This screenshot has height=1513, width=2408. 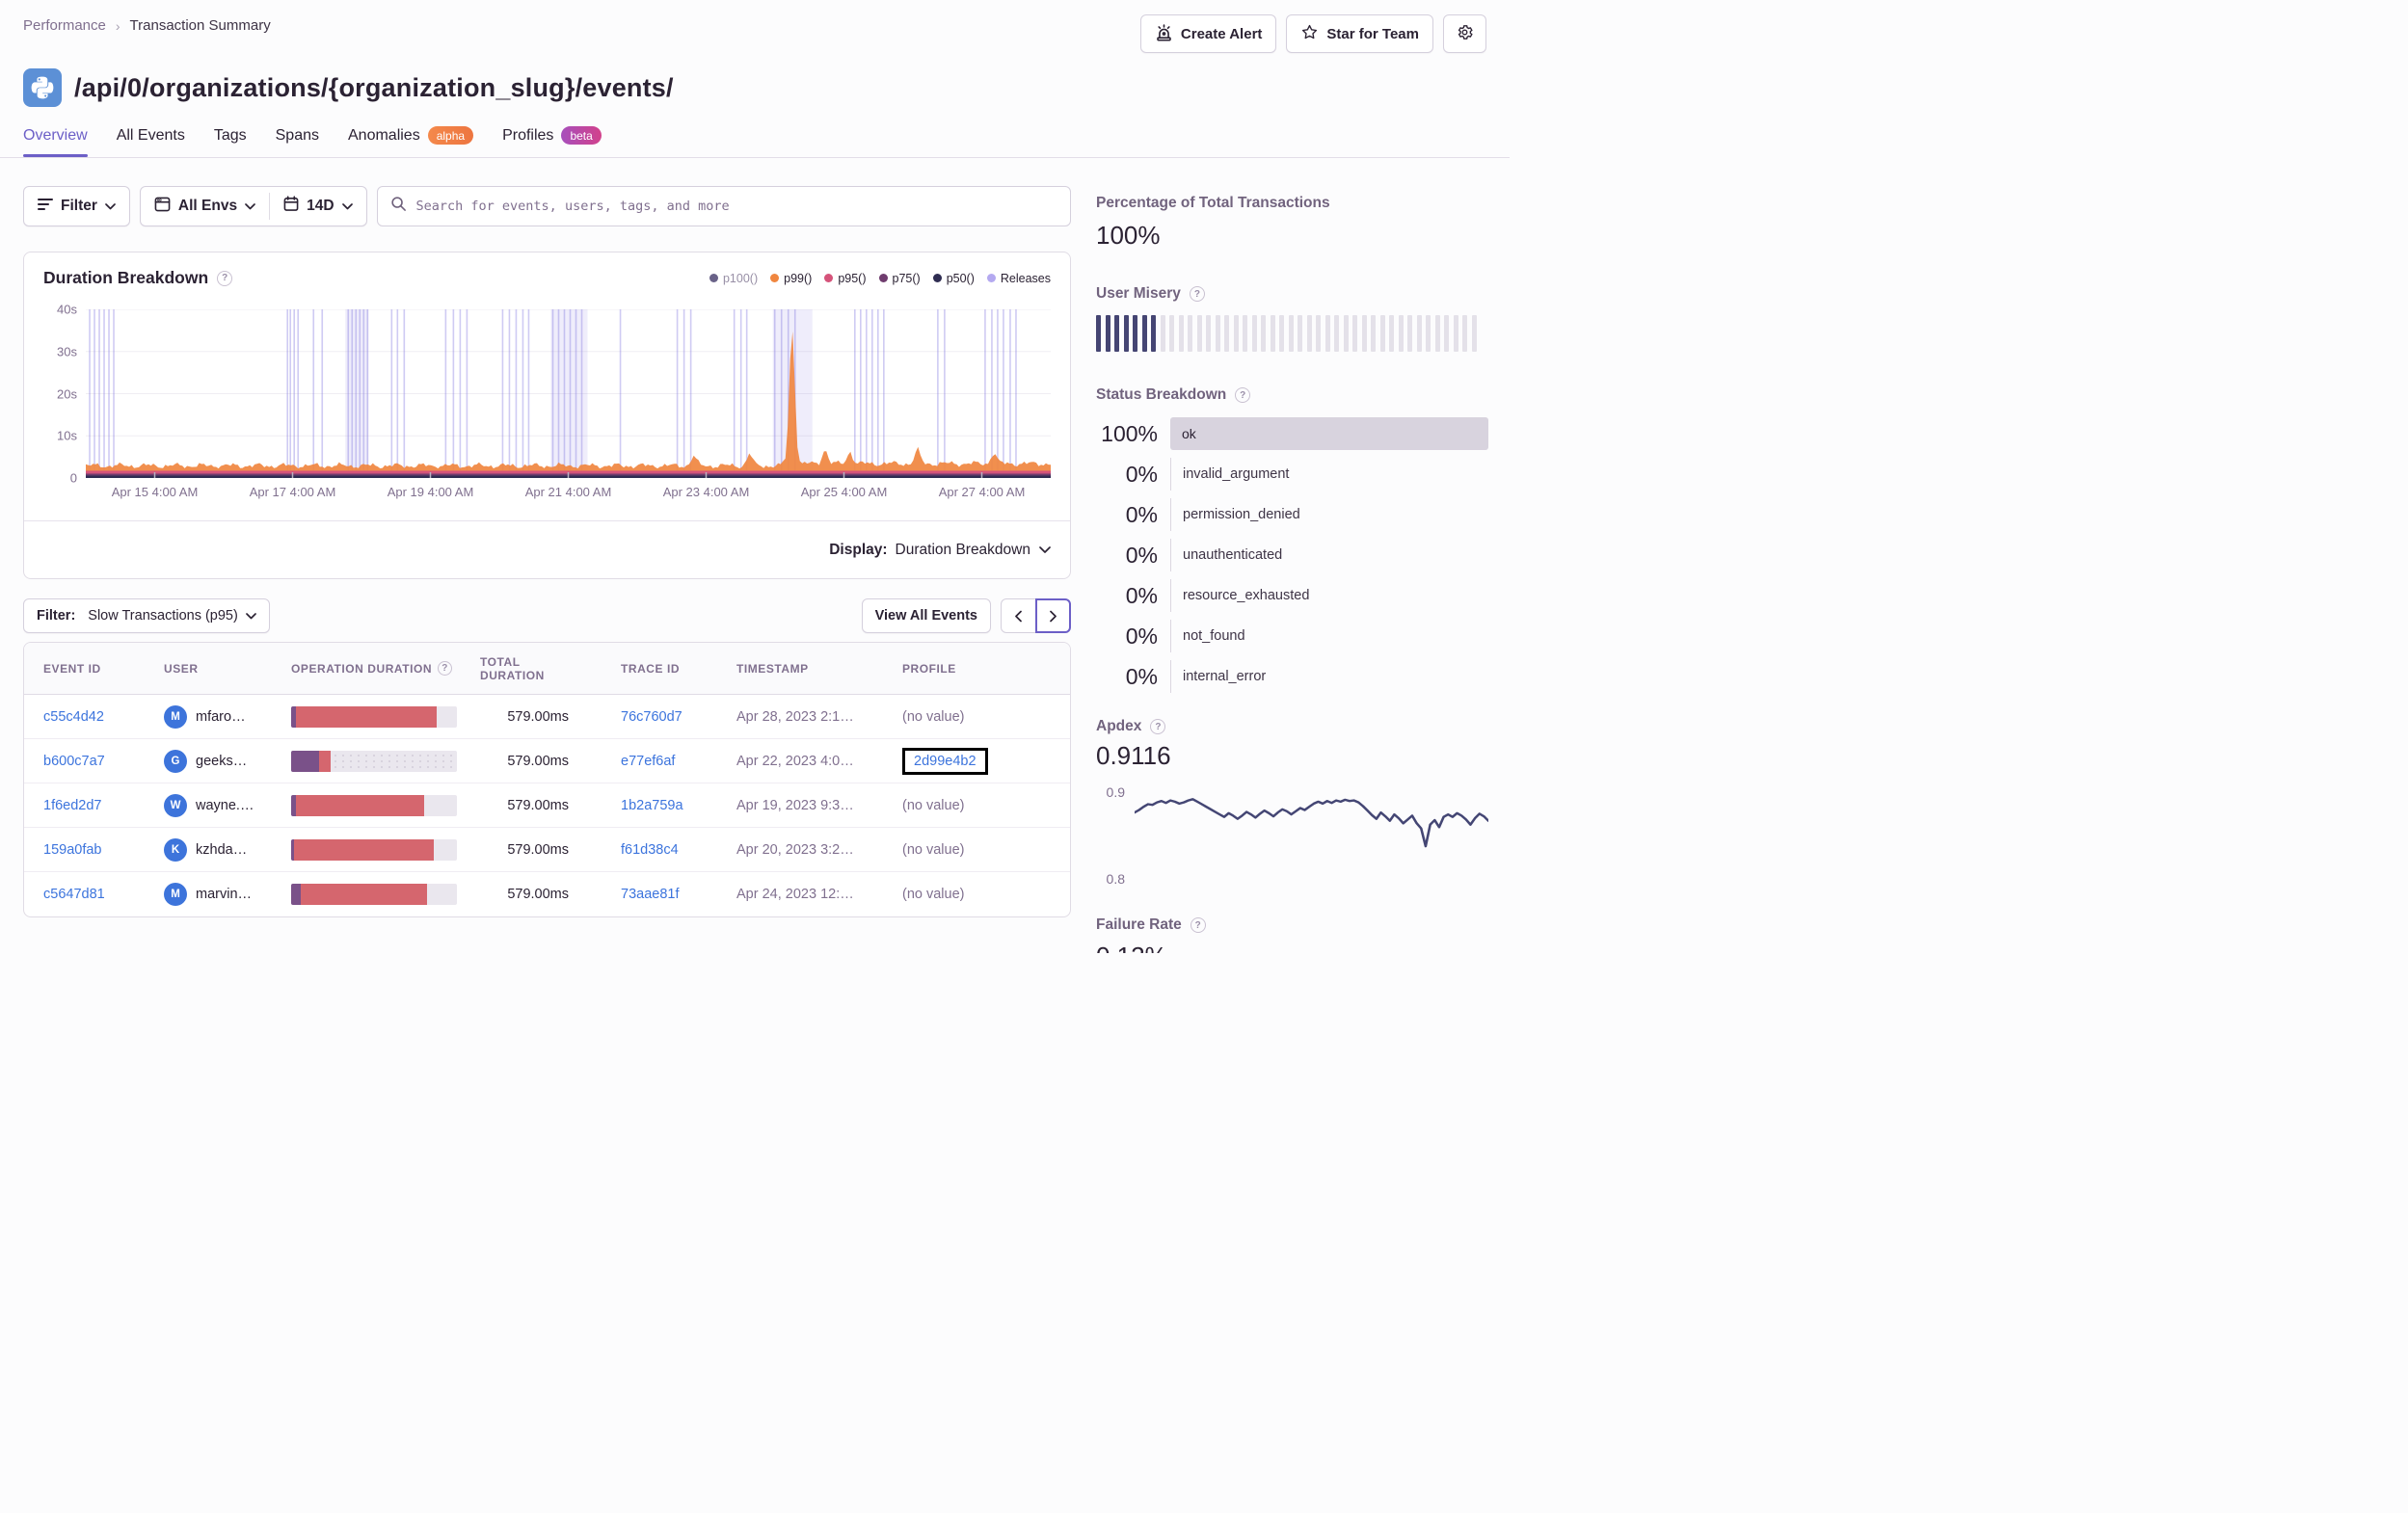 I want to click on tab-spans: Spans, so click(x=297, y=135).